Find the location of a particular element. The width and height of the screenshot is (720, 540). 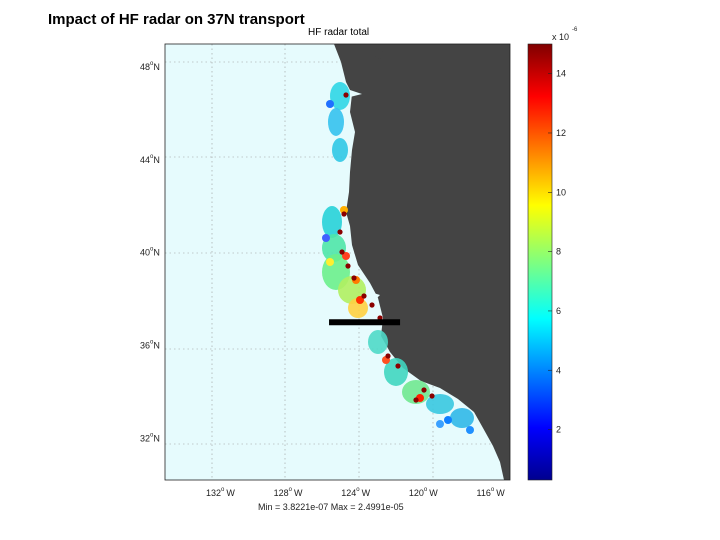

lon-tick-label: 120o W is located at coordinates (423, 492).